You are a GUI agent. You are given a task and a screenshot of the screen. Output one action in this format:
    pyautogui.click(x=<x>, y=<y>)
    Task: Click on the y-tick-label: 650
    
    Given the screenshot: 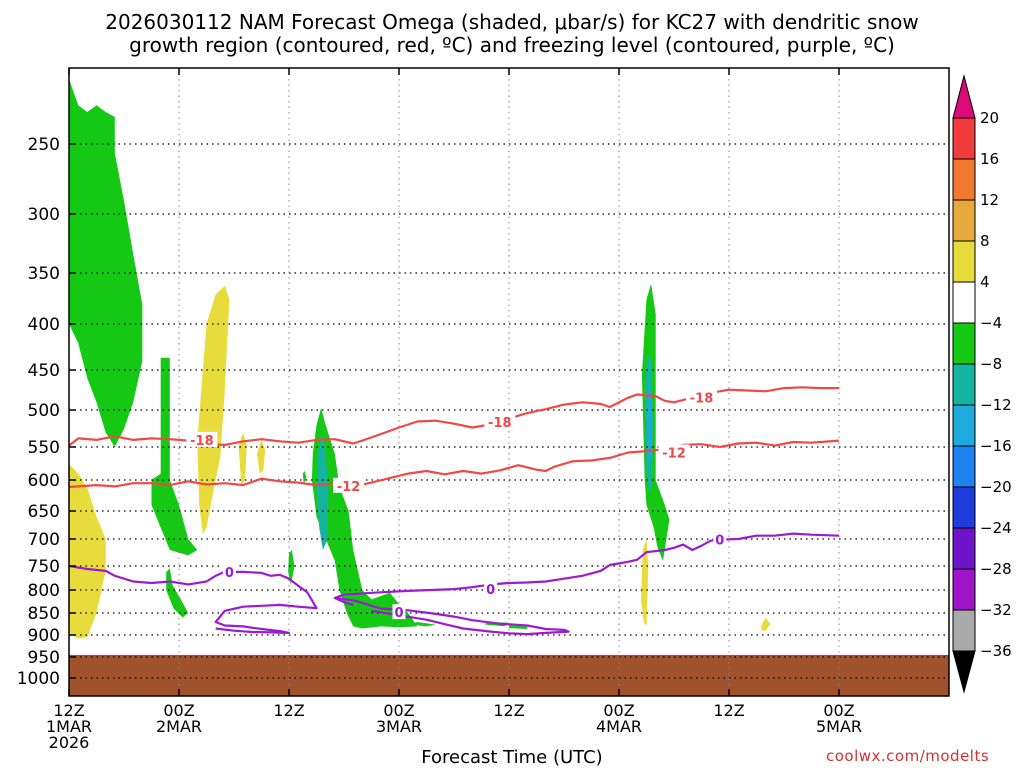 What is the action you would take?
    pyautogui.click(x=44, y=512)
    